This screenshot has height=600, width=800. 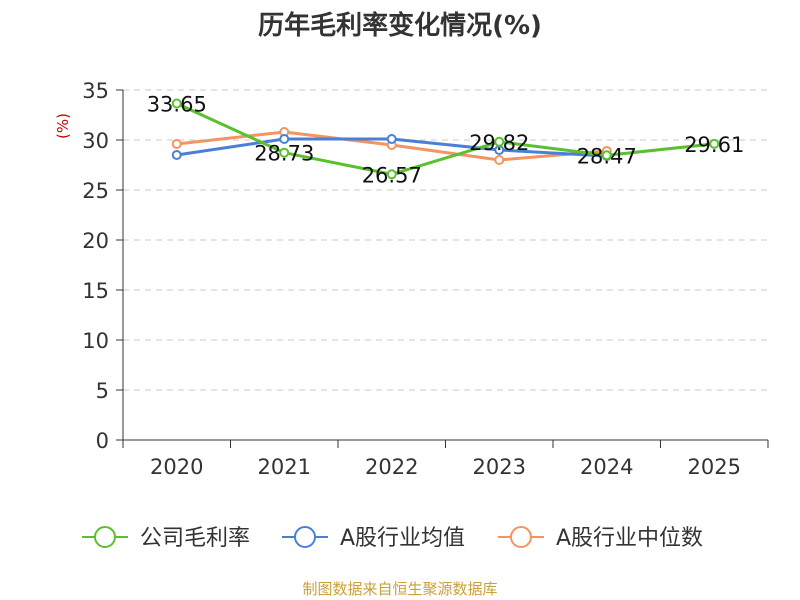 I want to click on y-tick-label: 0, so click(x=102, y=441).